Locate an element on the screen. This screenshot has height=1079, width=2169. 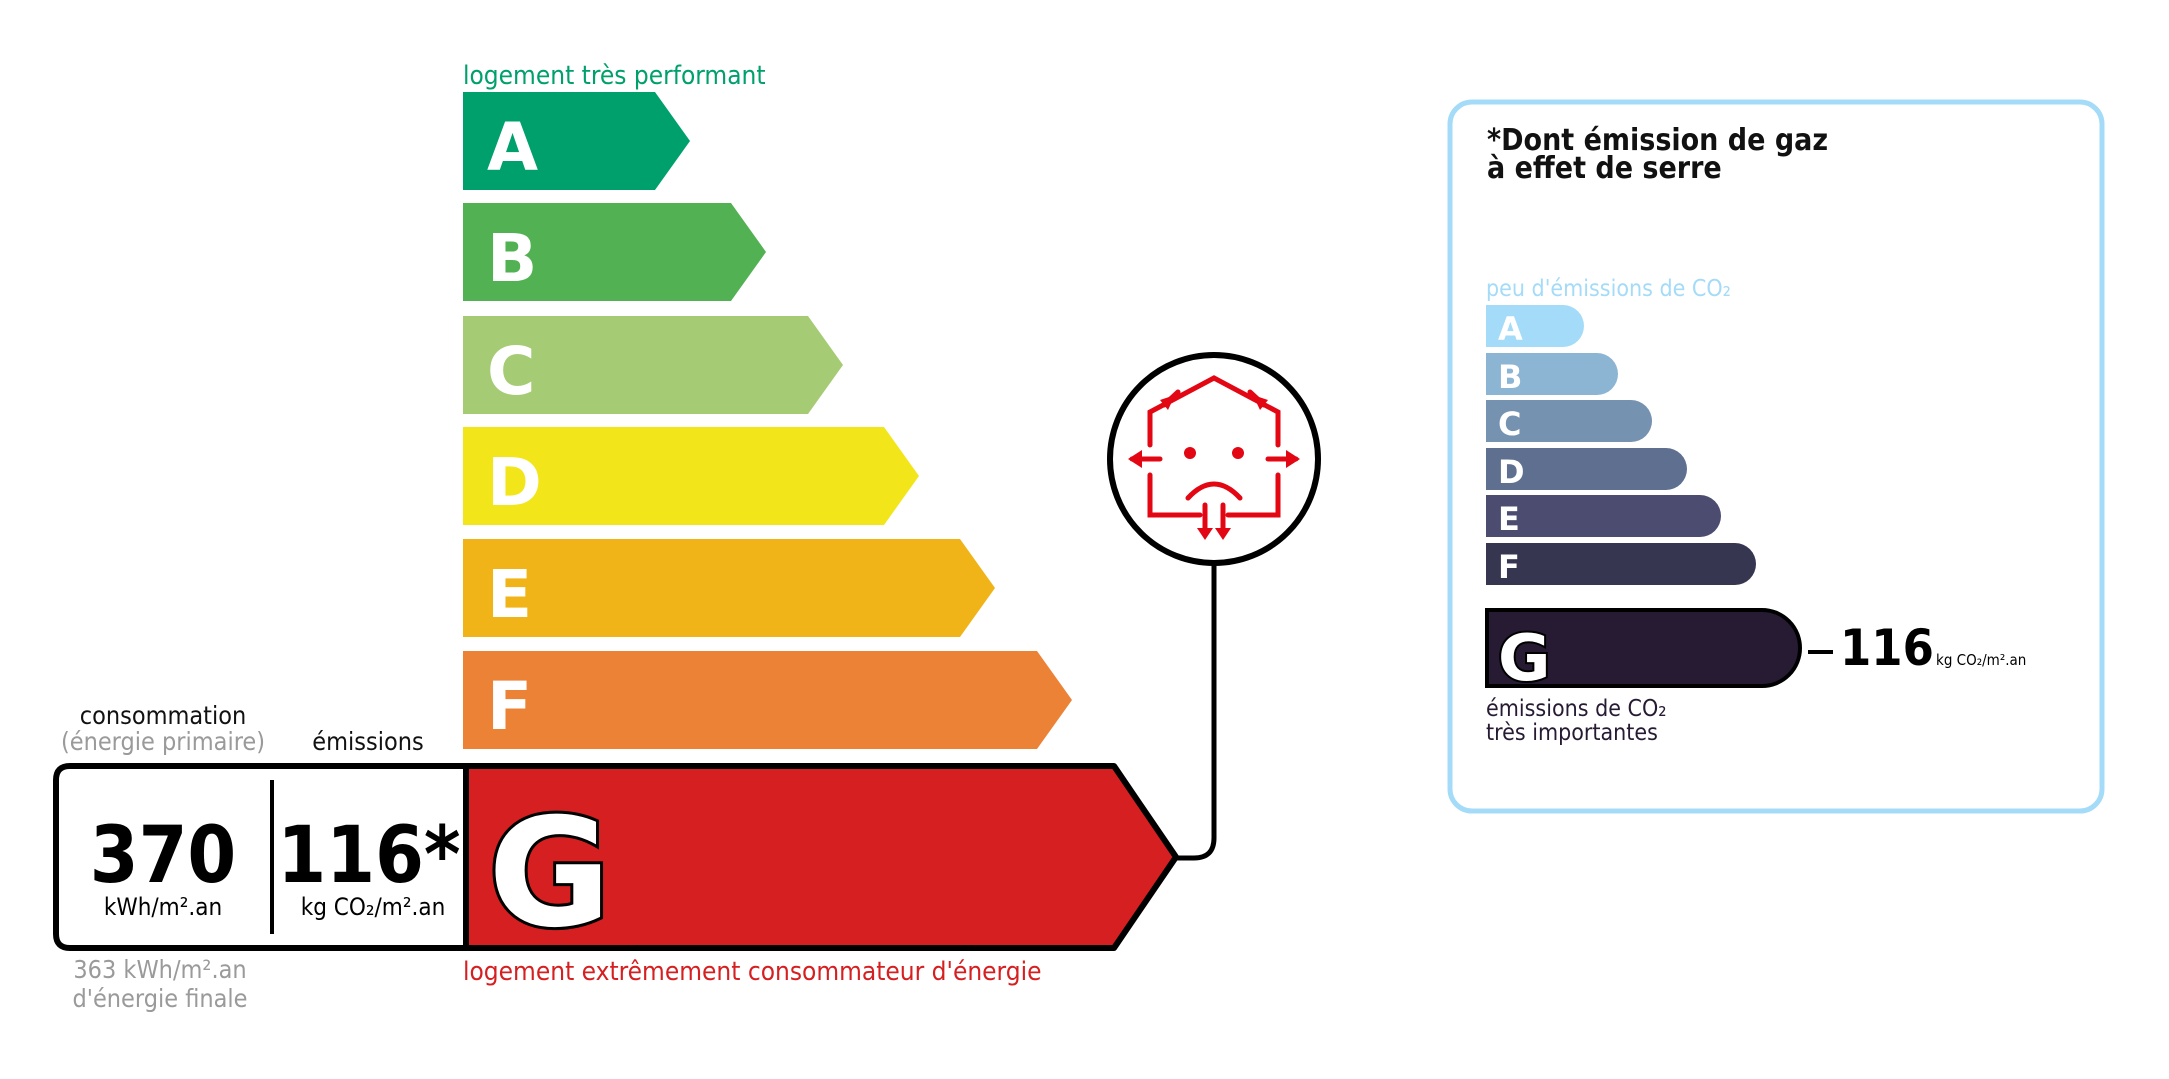
energy-letter-c: C is located at coordinates (511, 371).